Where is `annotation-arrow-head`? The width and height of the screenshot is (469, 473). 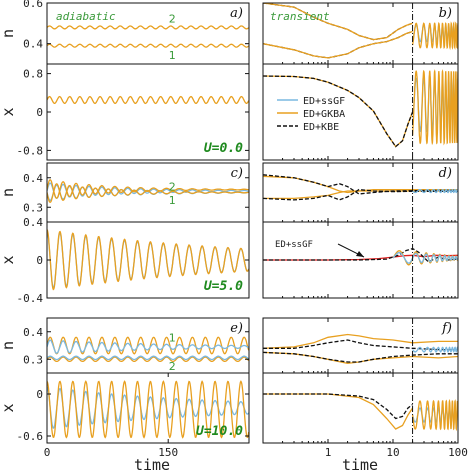
annotation-arrow-head is located at coordinates (360, 254).